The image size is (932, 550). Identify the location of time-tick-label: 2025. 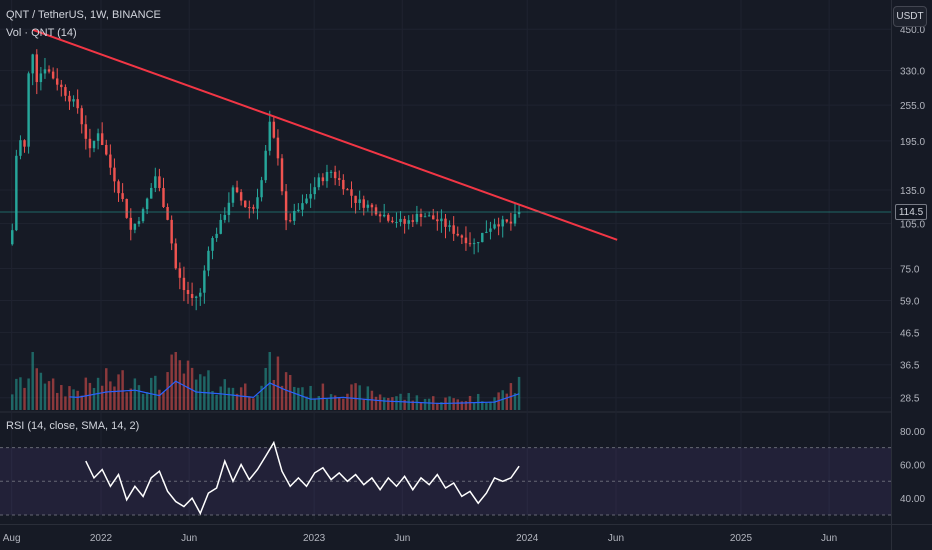
(741, 538).